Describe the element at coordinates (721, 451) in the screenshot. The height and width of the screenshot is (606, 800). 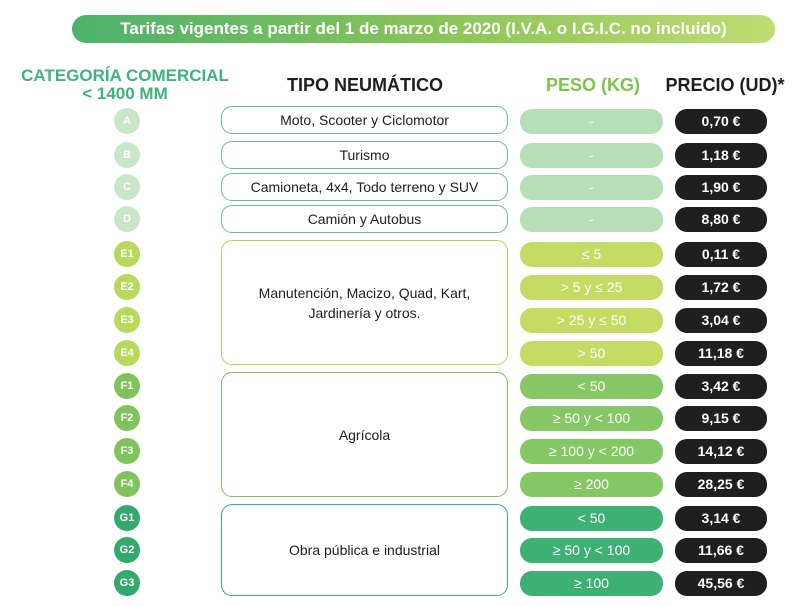
I see `precio-cell: 14,12 €` at that location.